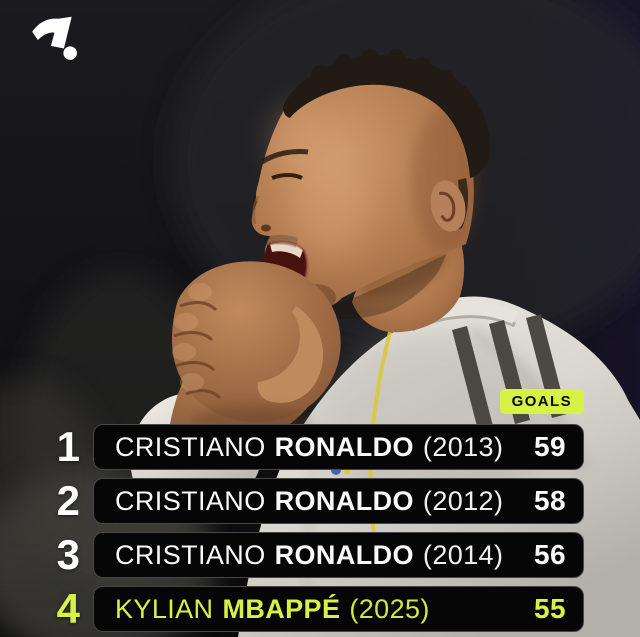  I want to click on ranking-row-3: 3 CRISTIANO RONALDO (2014) 56, so click(320, 555).